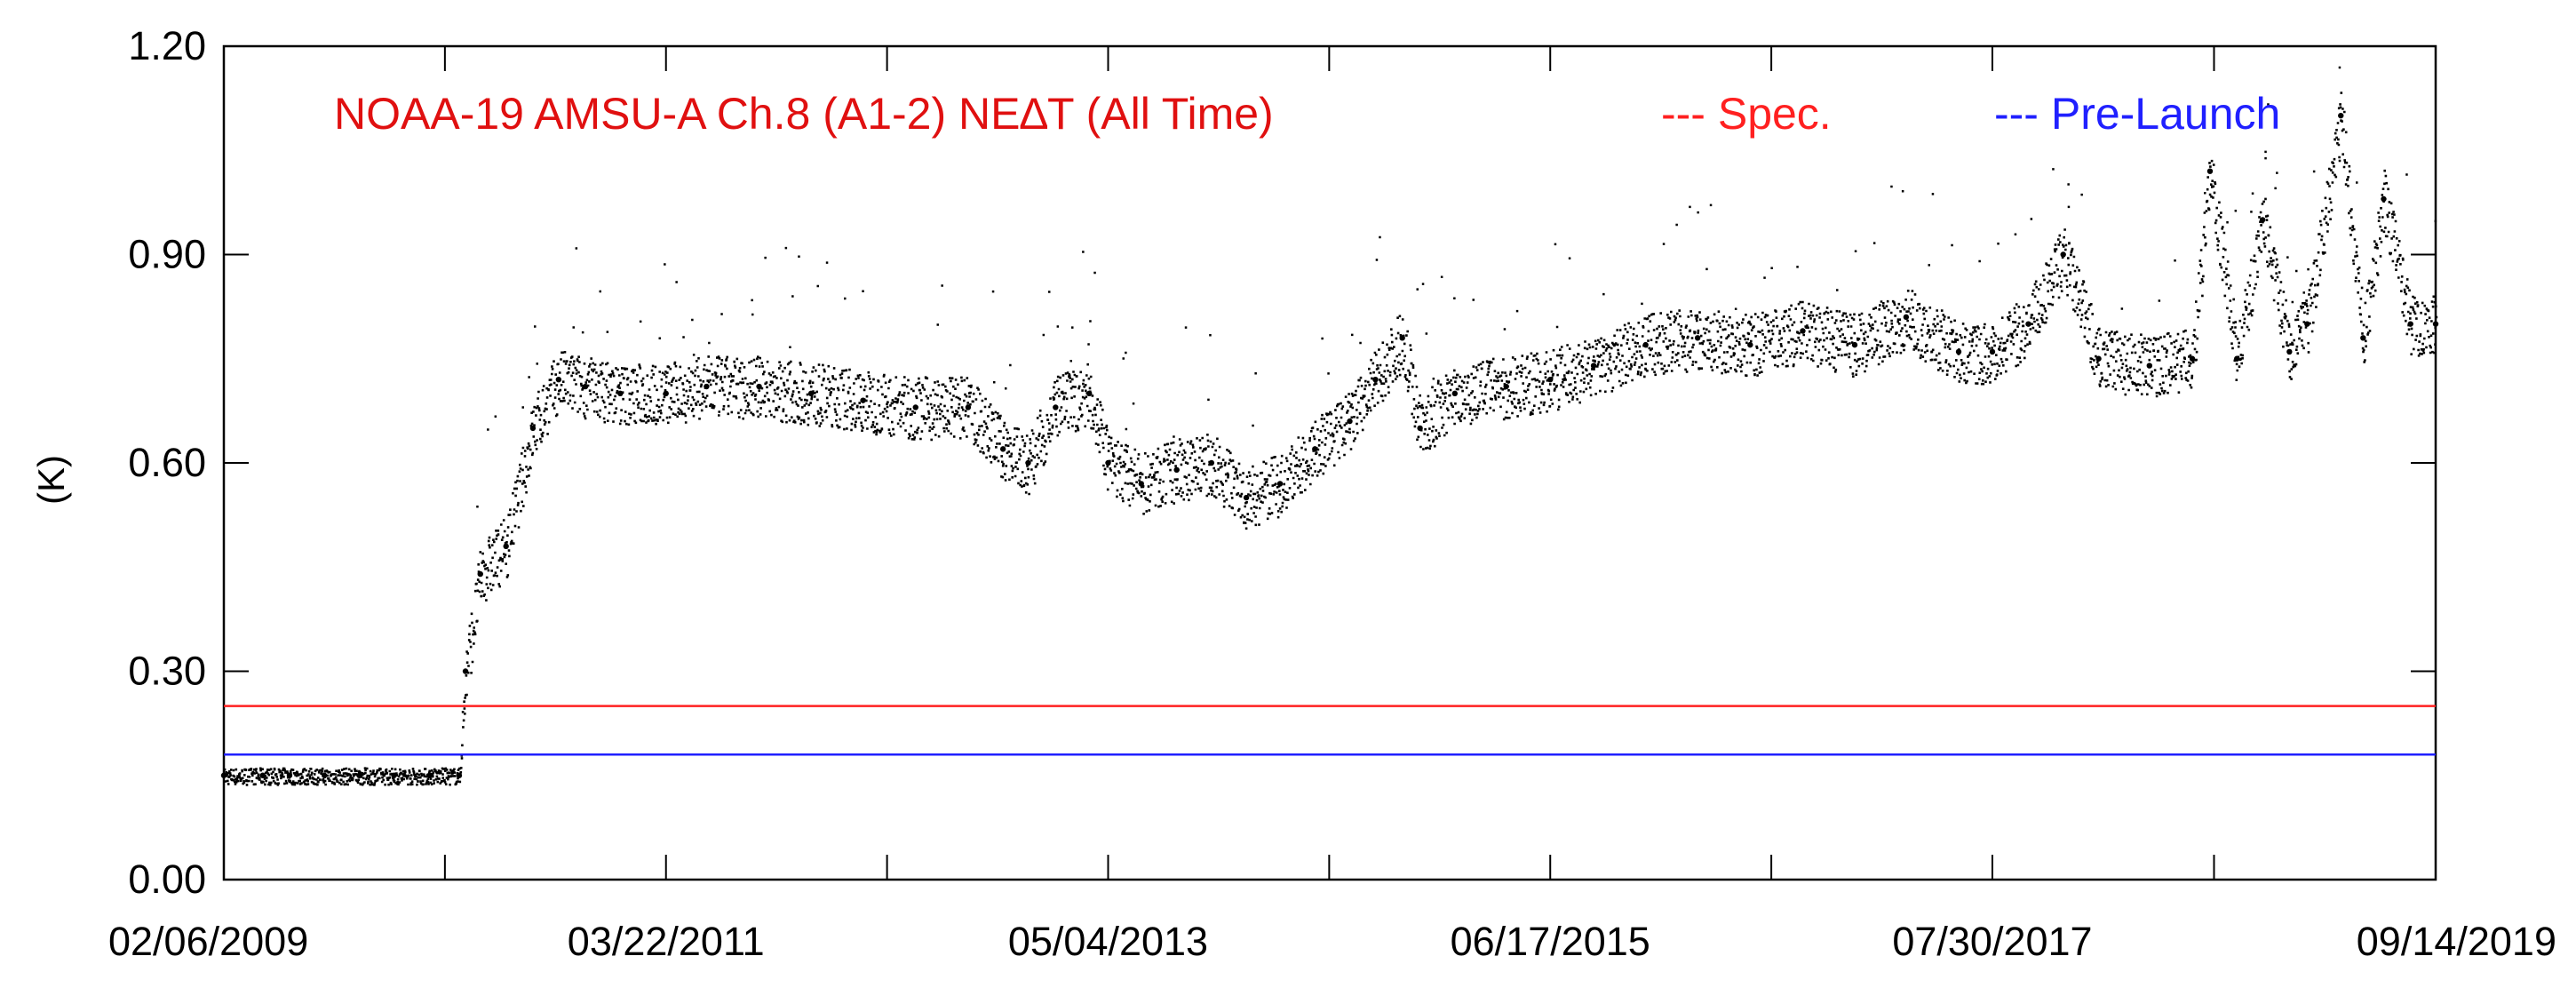 This screenshot has height=996, width=2576. What do you see at coordinates (1746, 114) in the screenshot?
I see `legend-spec: --- Spec.` at bounding box center [1746, 114].